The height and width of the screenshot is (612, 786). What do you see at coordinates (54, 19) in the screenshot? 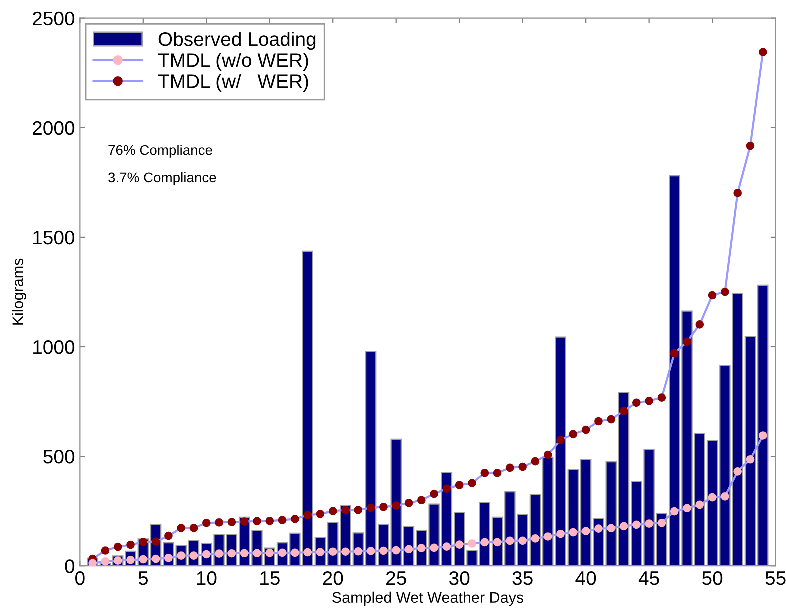
I see `y-tick-label: 2500` at bounding box center [54, 19].